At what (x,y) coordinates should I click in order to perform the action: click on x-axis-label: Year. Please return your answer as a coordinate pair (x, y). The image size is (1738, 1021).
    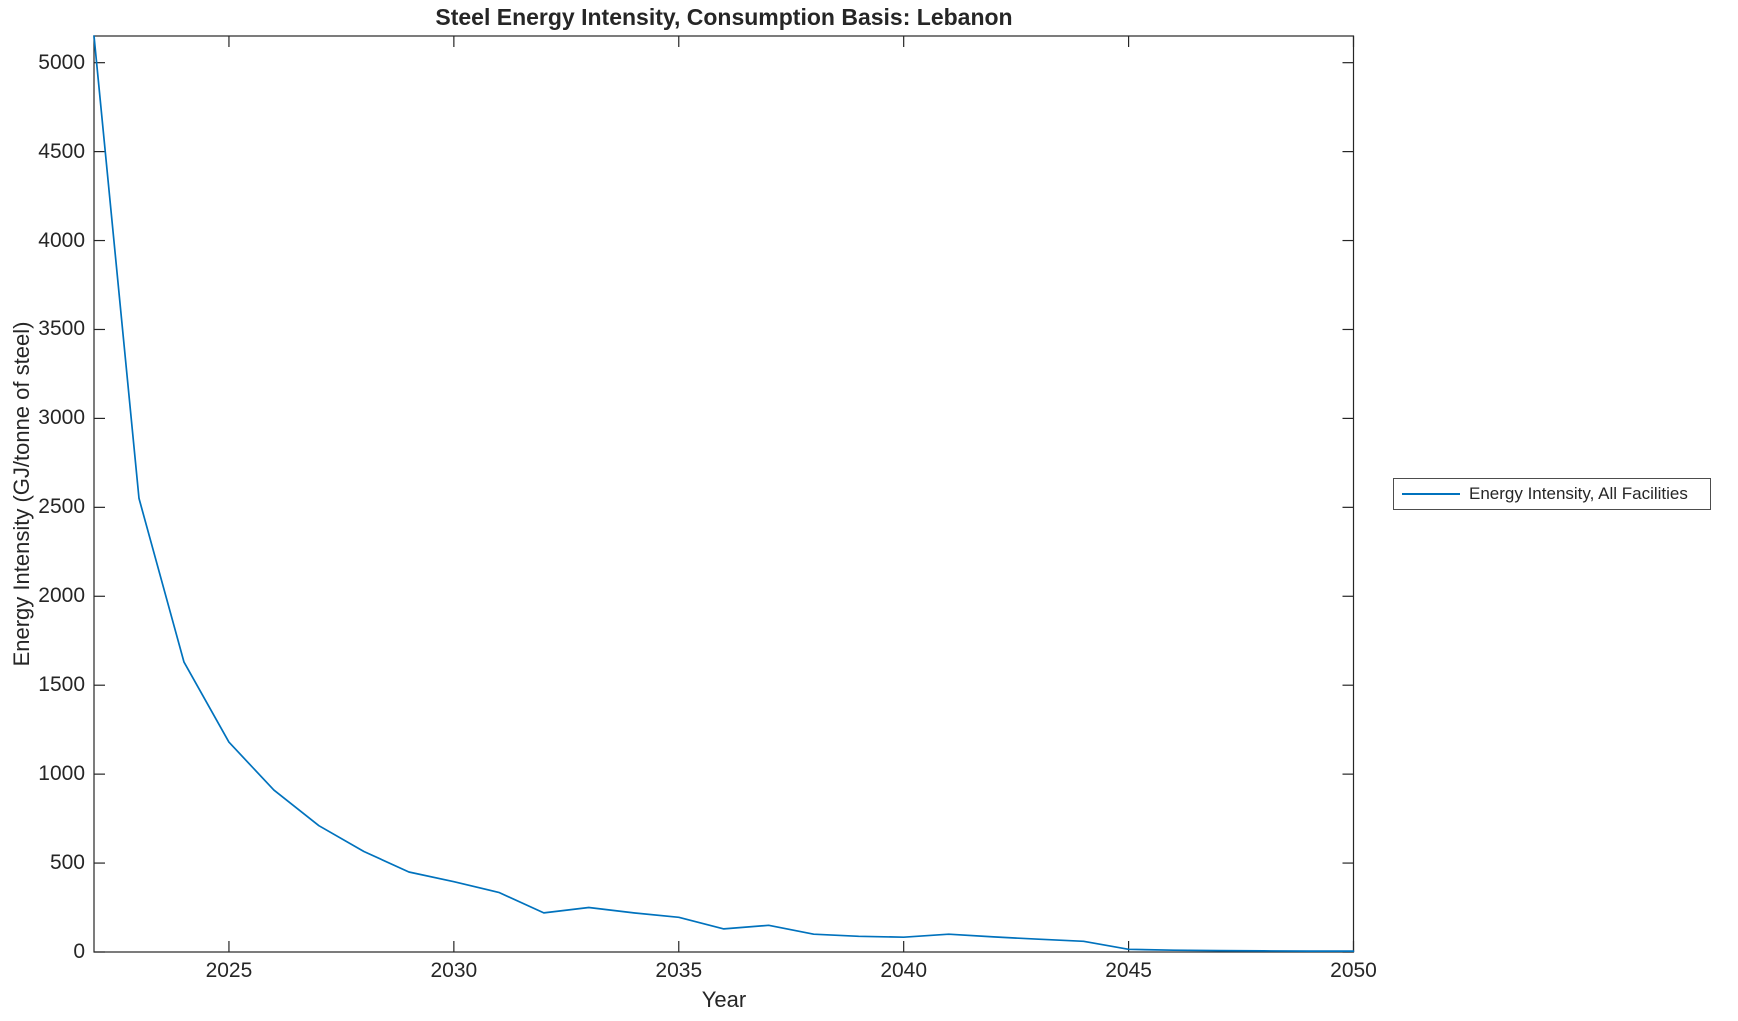
    Looking at the image, I should click on (724, 999).